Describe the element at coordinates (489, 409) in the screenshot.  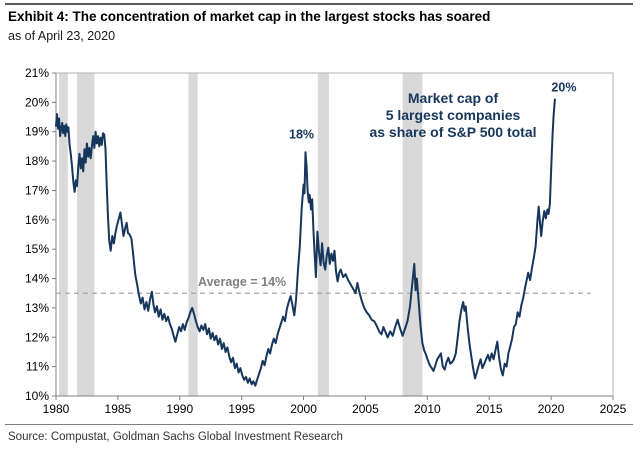
I see `x-tick-label: 2015` at that location.